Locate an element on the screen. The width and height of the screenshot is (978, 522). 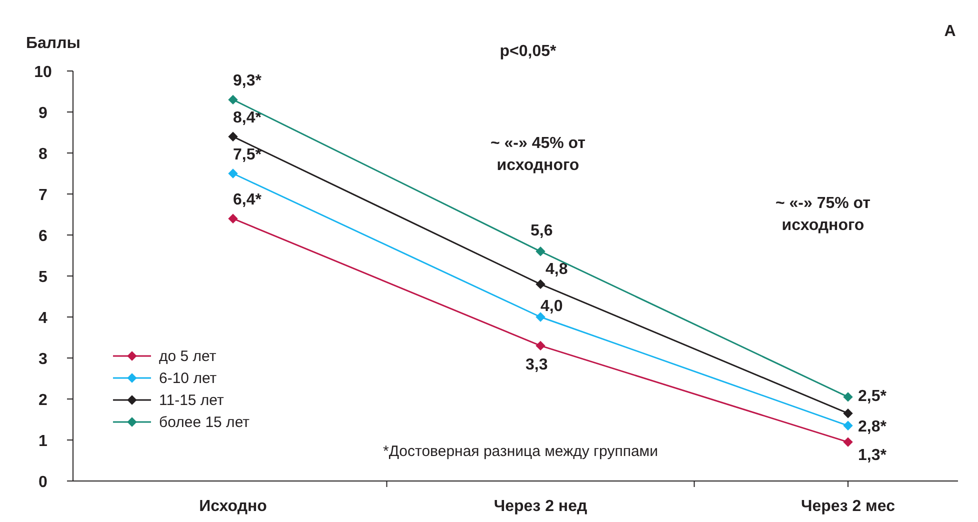
x-tick-label: Через 2 мес is located at coordinates (848, 506).